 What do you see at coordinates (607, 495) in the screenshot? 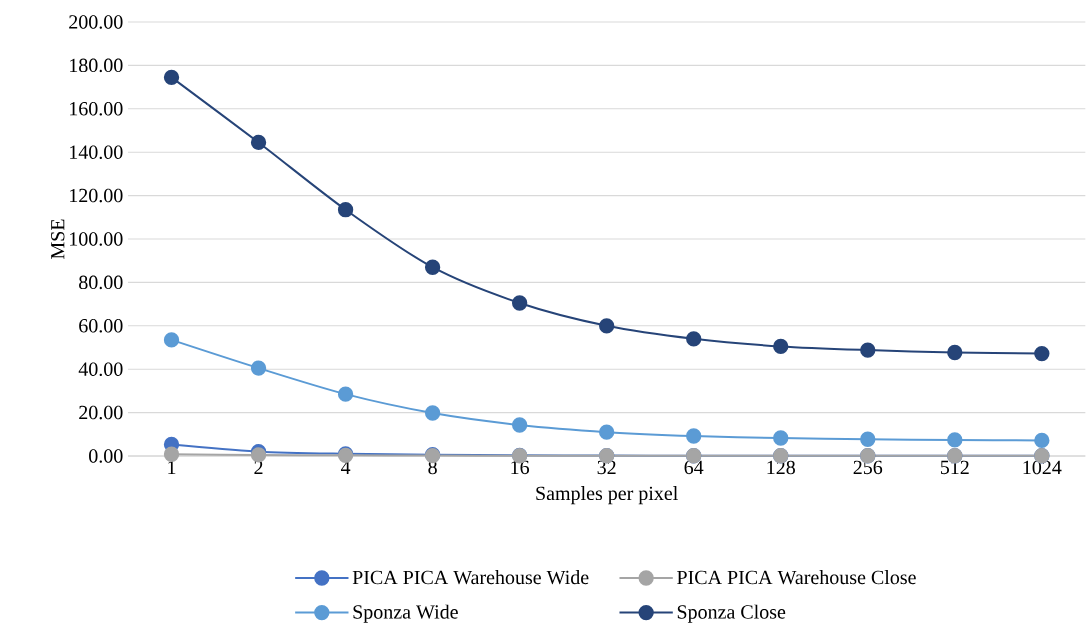
I see `x-axis-title: Samples per pixel` at bounding box center [607, 495].